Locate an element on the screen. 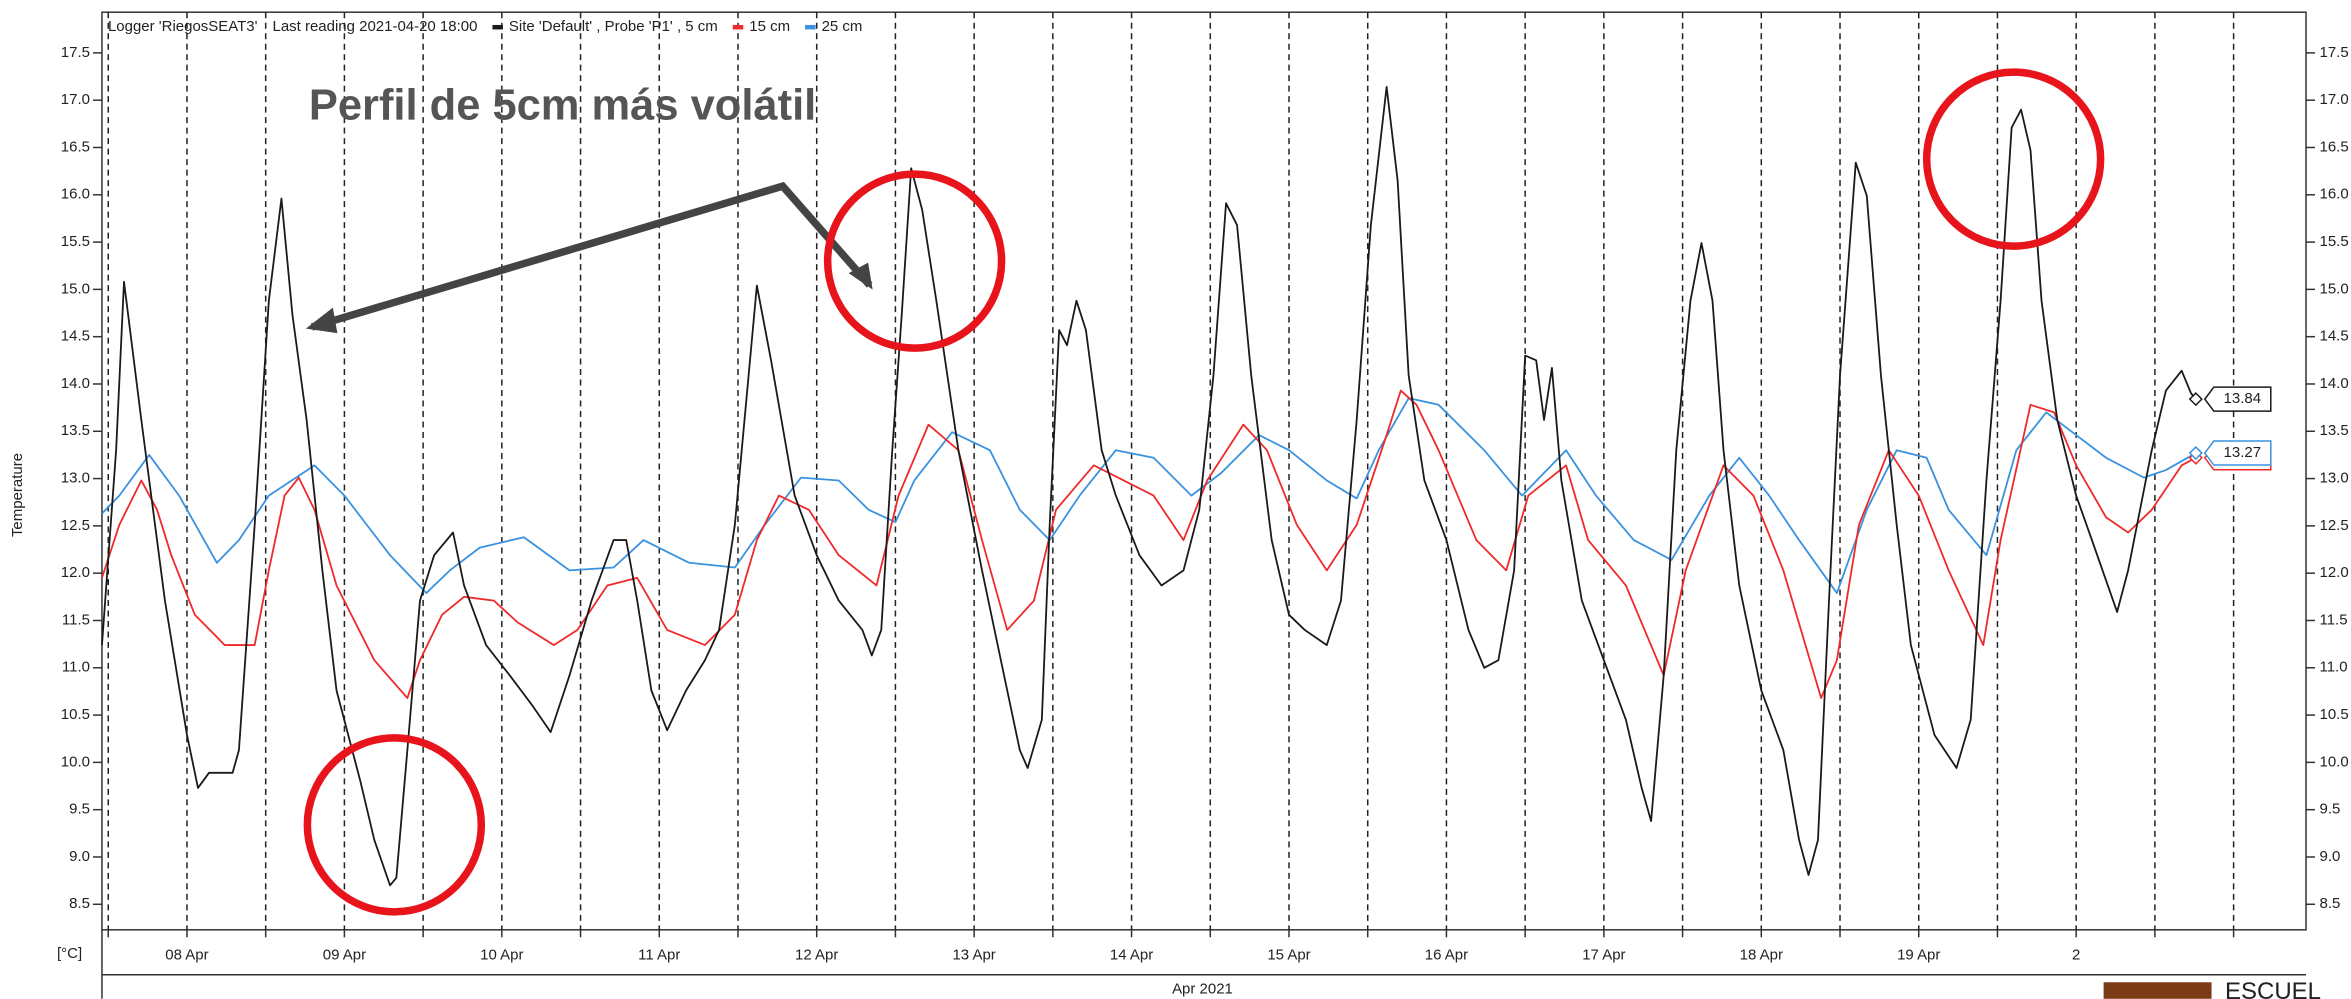 This screenshot has height=999, width=2351. y-tick-label: 15.0 is located at coordinates (75, 288).